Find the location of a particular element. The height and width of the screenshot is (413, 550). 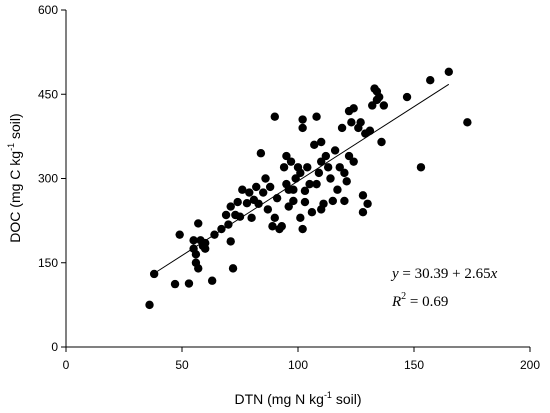

y-axis-title: DOC (mg C kg-1 soil) is located at coordinates (14, 177).